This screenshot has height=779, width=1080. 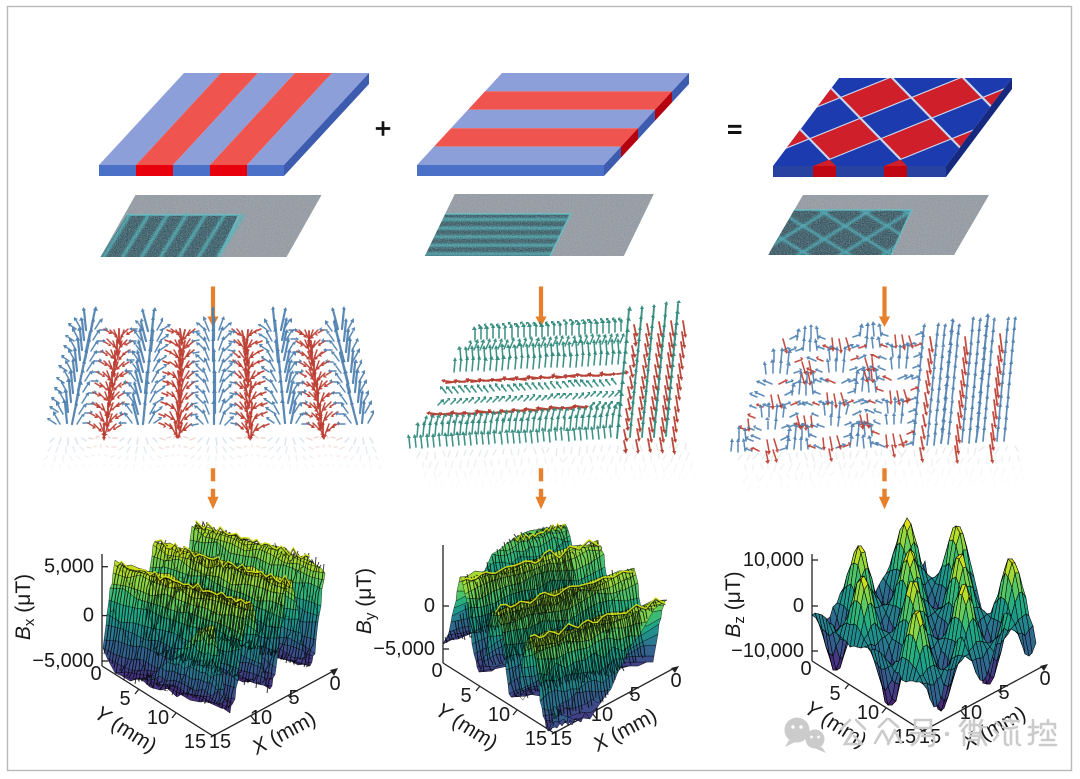 I want to click on svg-text: −10,000, so click(x=767, y=651).